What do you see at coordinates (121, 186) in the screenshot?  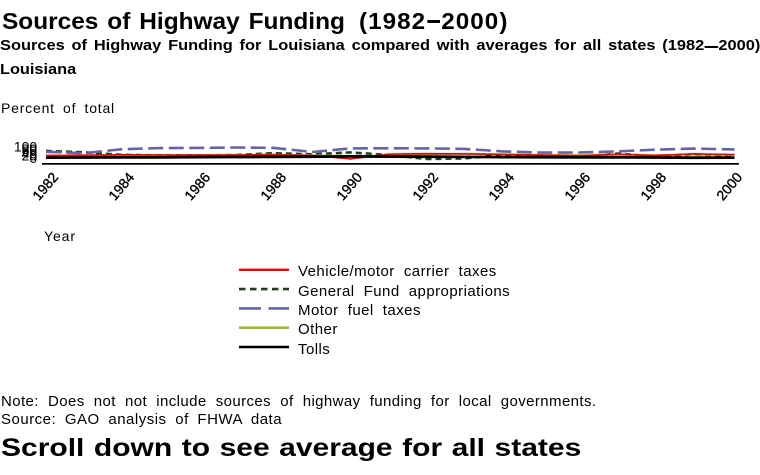 I see `svg-text: 1984` at bounding box center [121, 186].